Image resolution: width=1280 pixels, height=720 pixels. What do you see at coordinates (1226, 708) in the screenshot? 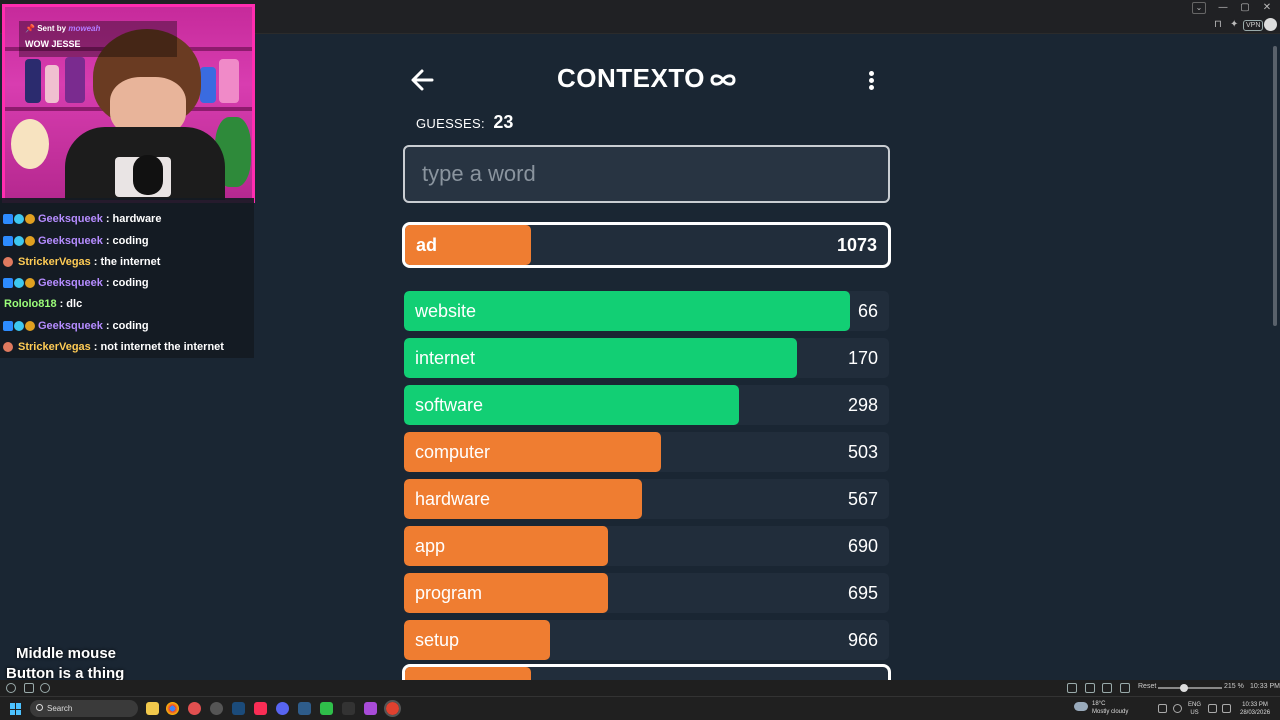
I see `volume-icon` at bounding box center [1226, 708].